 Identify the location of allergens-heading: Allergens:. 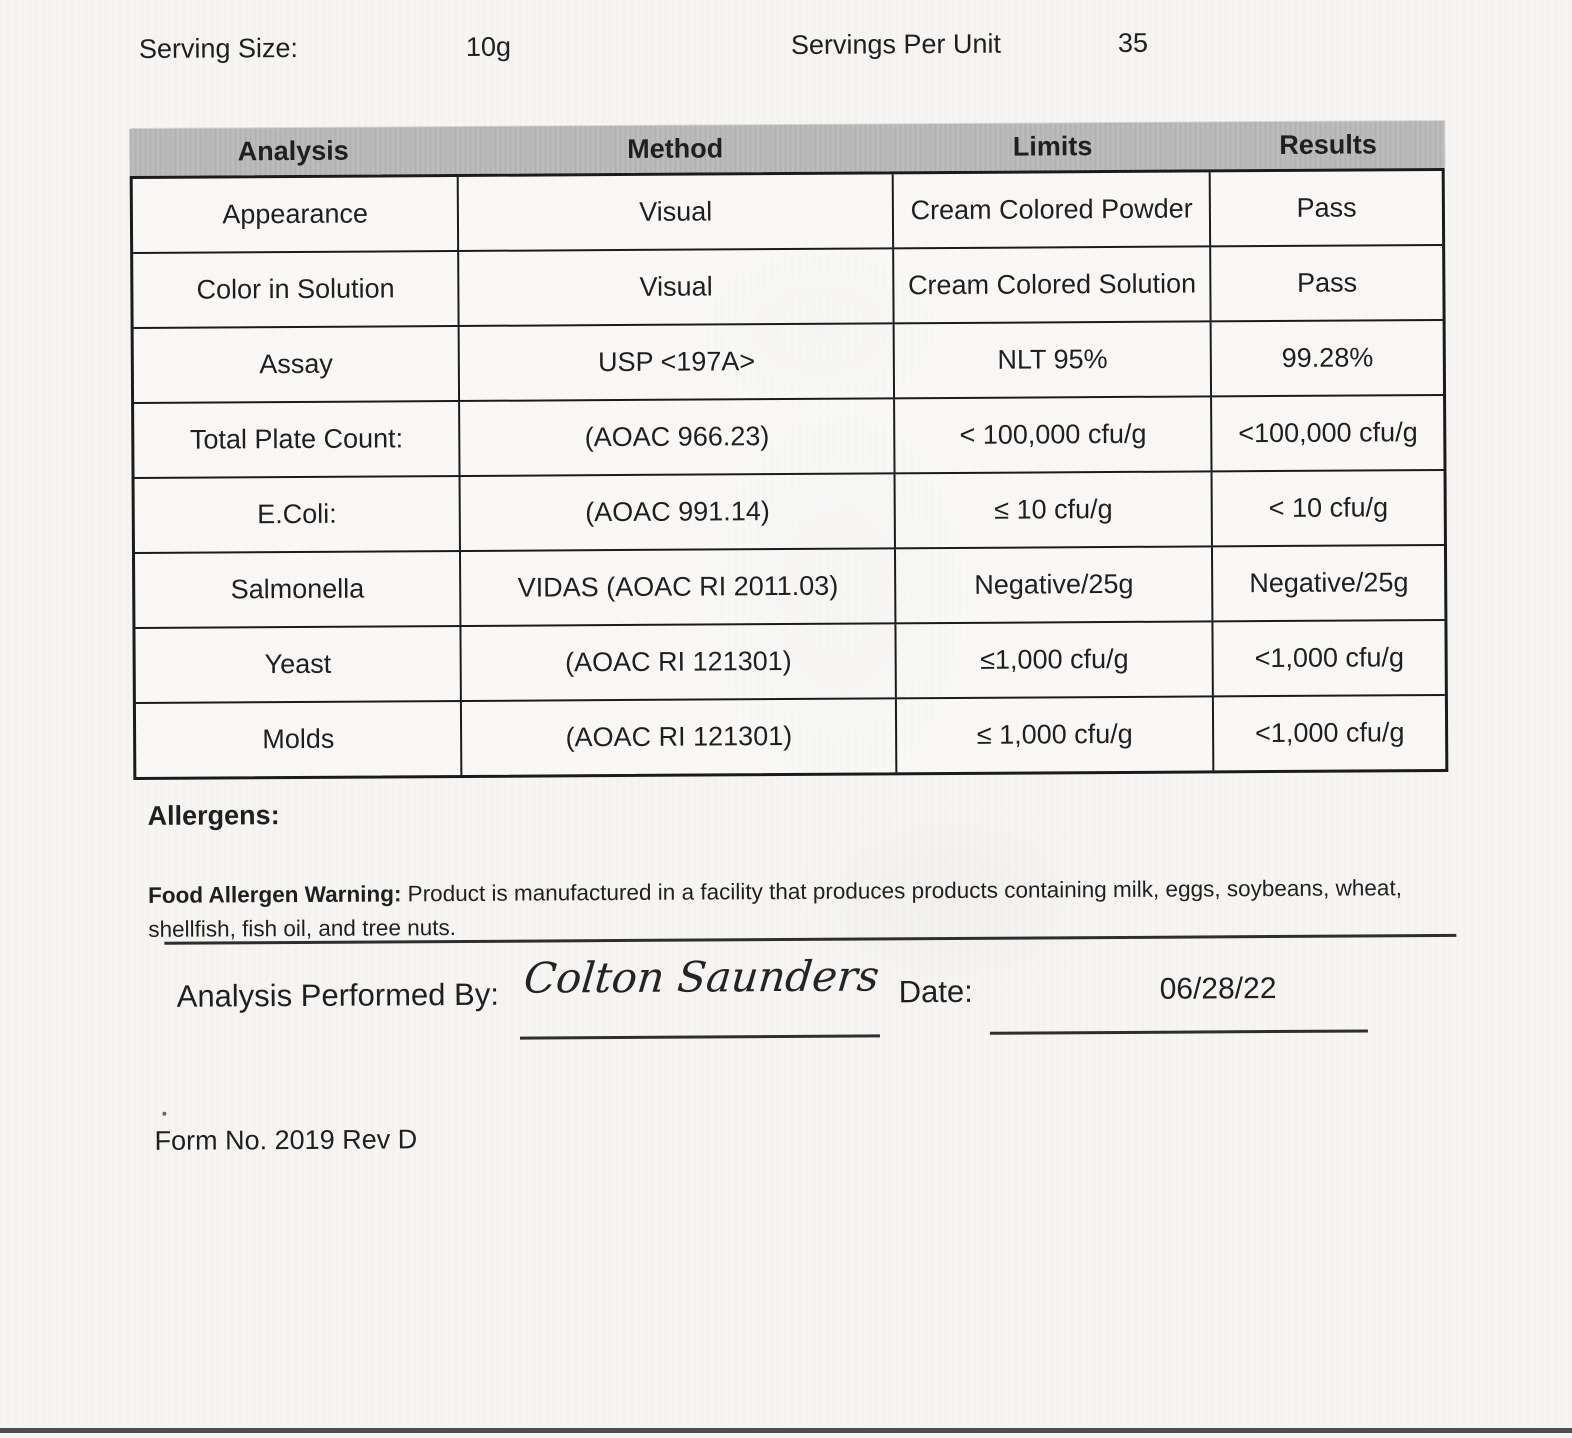
(213, 815).